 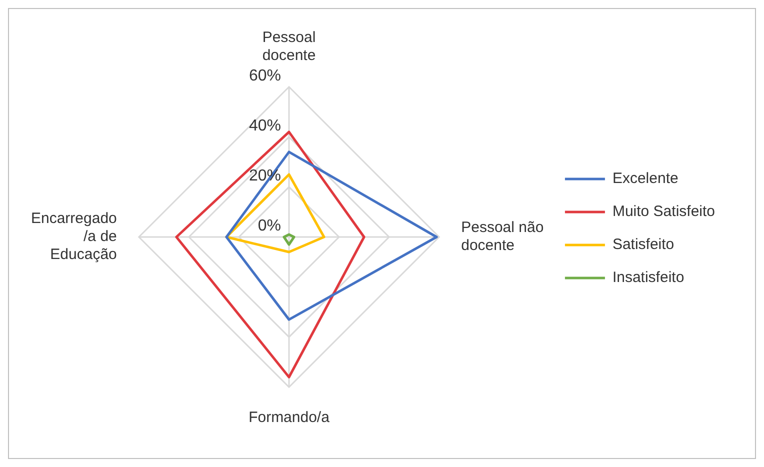 I want to click on spoke-label: Pessoal não docente, so click(x=502, y=236).